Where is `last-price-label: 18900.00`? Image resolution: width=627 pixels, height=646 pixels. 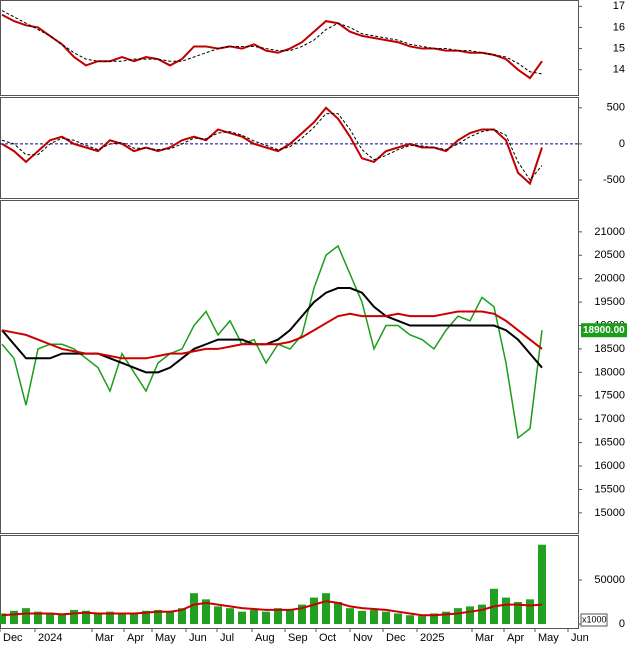
last-price-label: 18900.00 is located at coordinates (604, 330).